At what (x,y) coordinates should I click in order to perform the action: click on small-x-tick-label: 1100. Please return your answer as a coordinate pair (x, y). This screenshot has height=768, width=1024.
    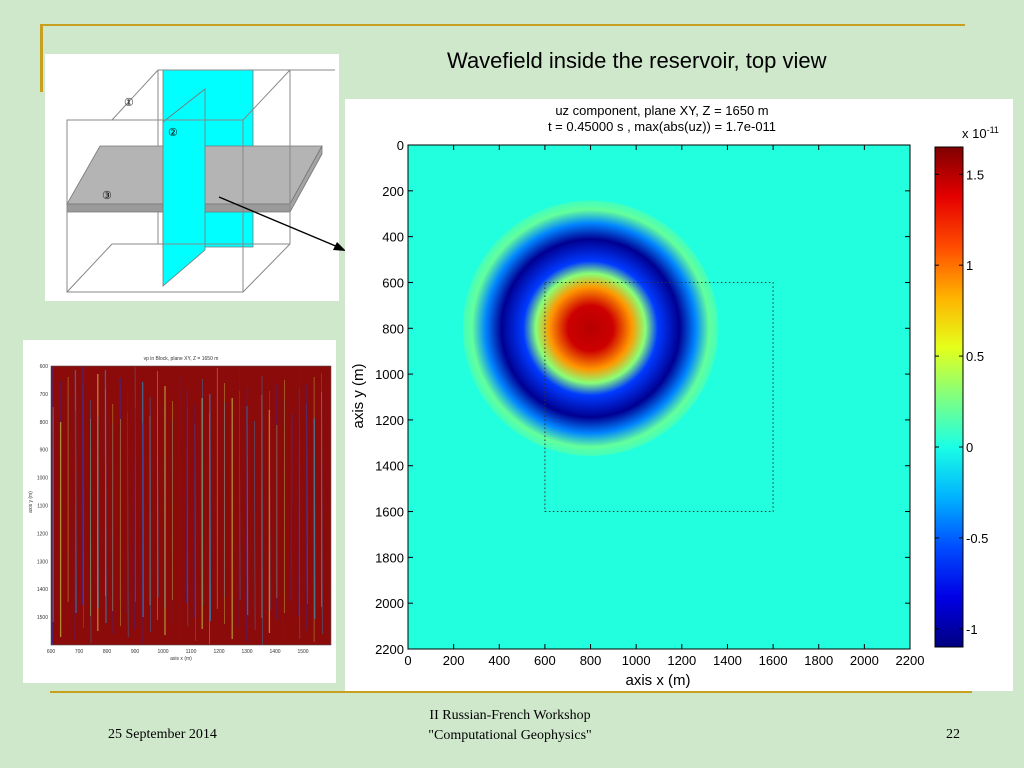
    Looking at the image, I should click on (191, 652).